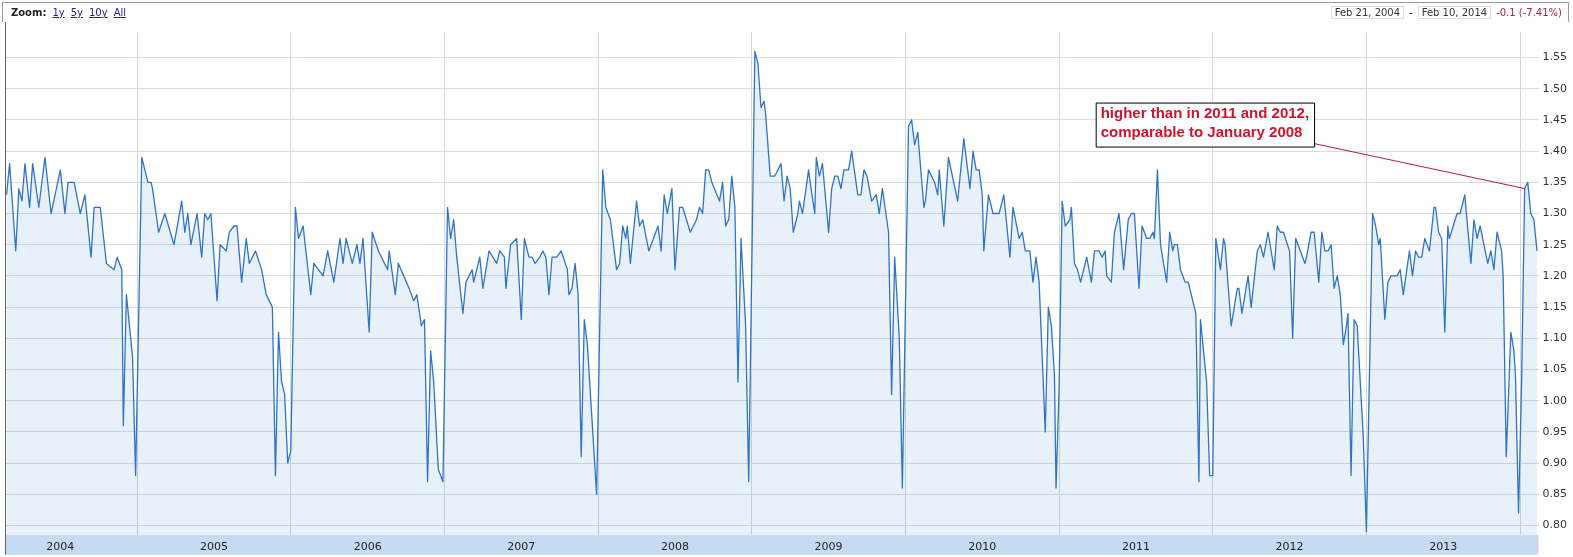 This screenshot has height=557, width=1573. What do you see at coordinates (674, 547) in the screenshot?
I see `x-tick-label: 2008` at bounding box center [674, 547].